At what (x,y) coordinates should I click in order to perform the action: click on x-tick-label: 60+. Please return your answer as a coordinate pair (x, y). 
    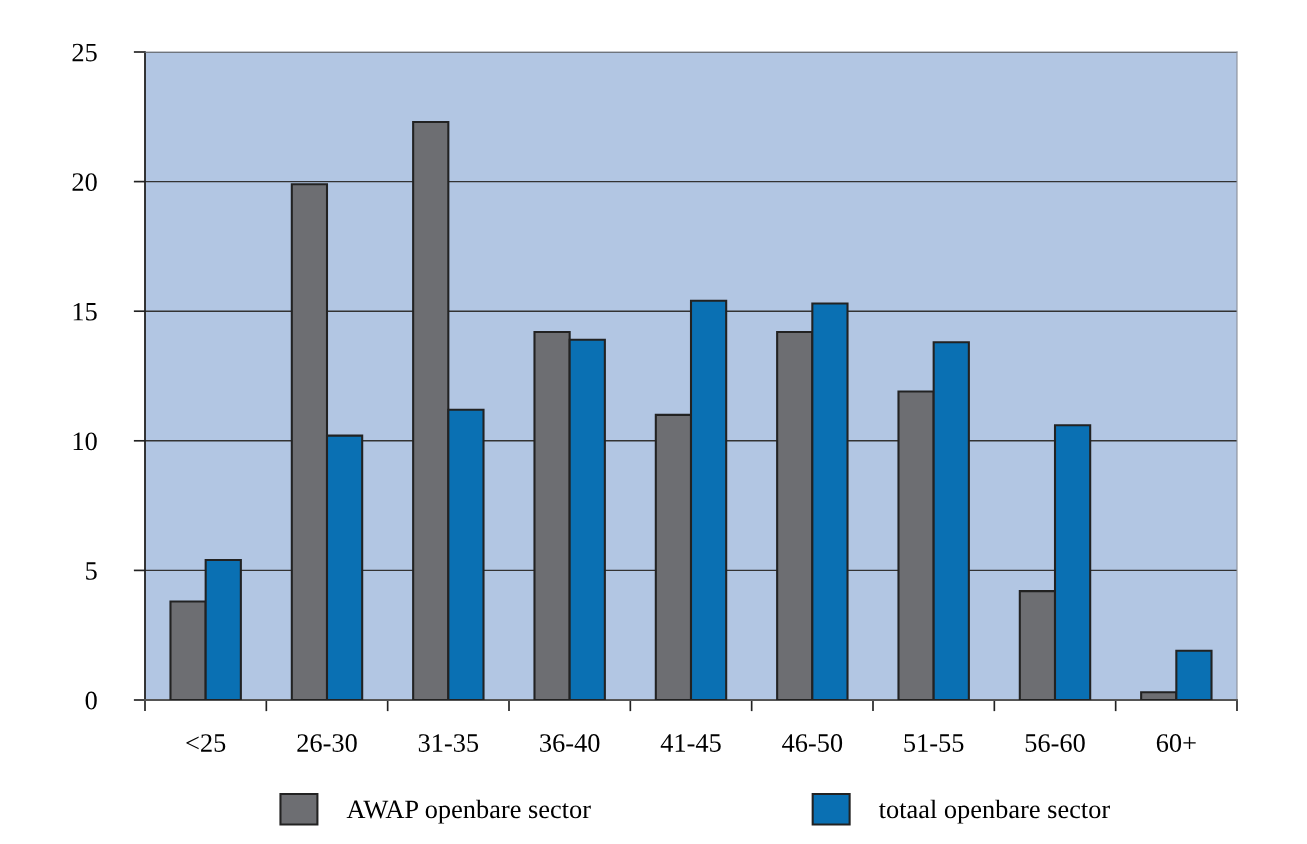
    Looking at the image, I should click on (1176, 743).